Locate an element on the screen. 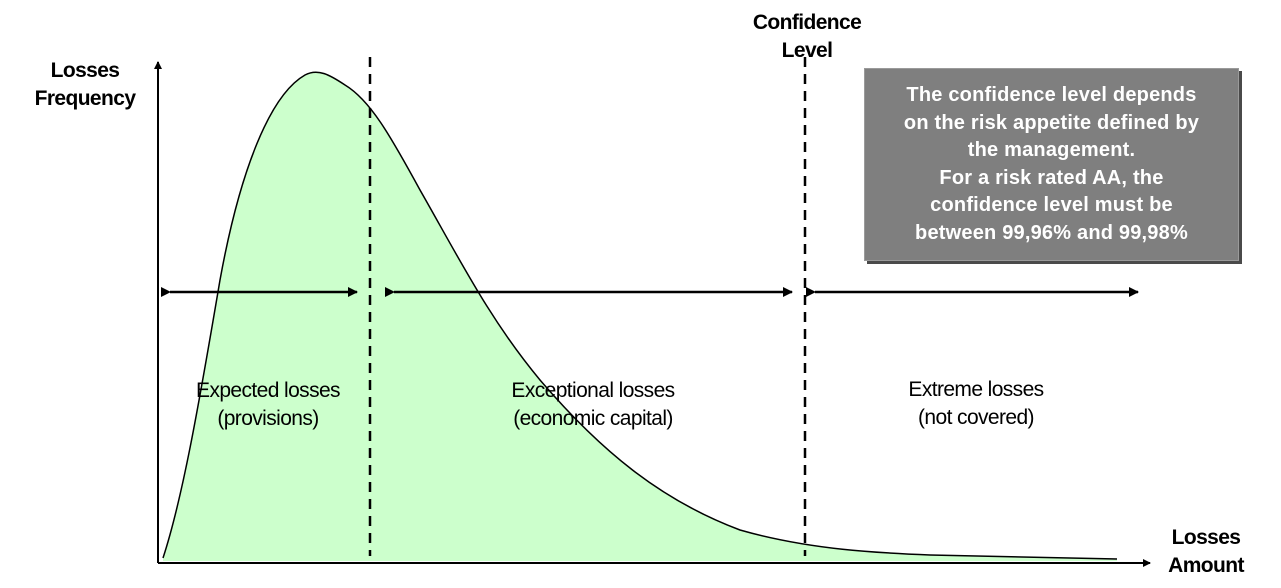 This screenshot has height=588, width=1281. x-axis-label: Losses Amount is located at coordinates (1206, 551).